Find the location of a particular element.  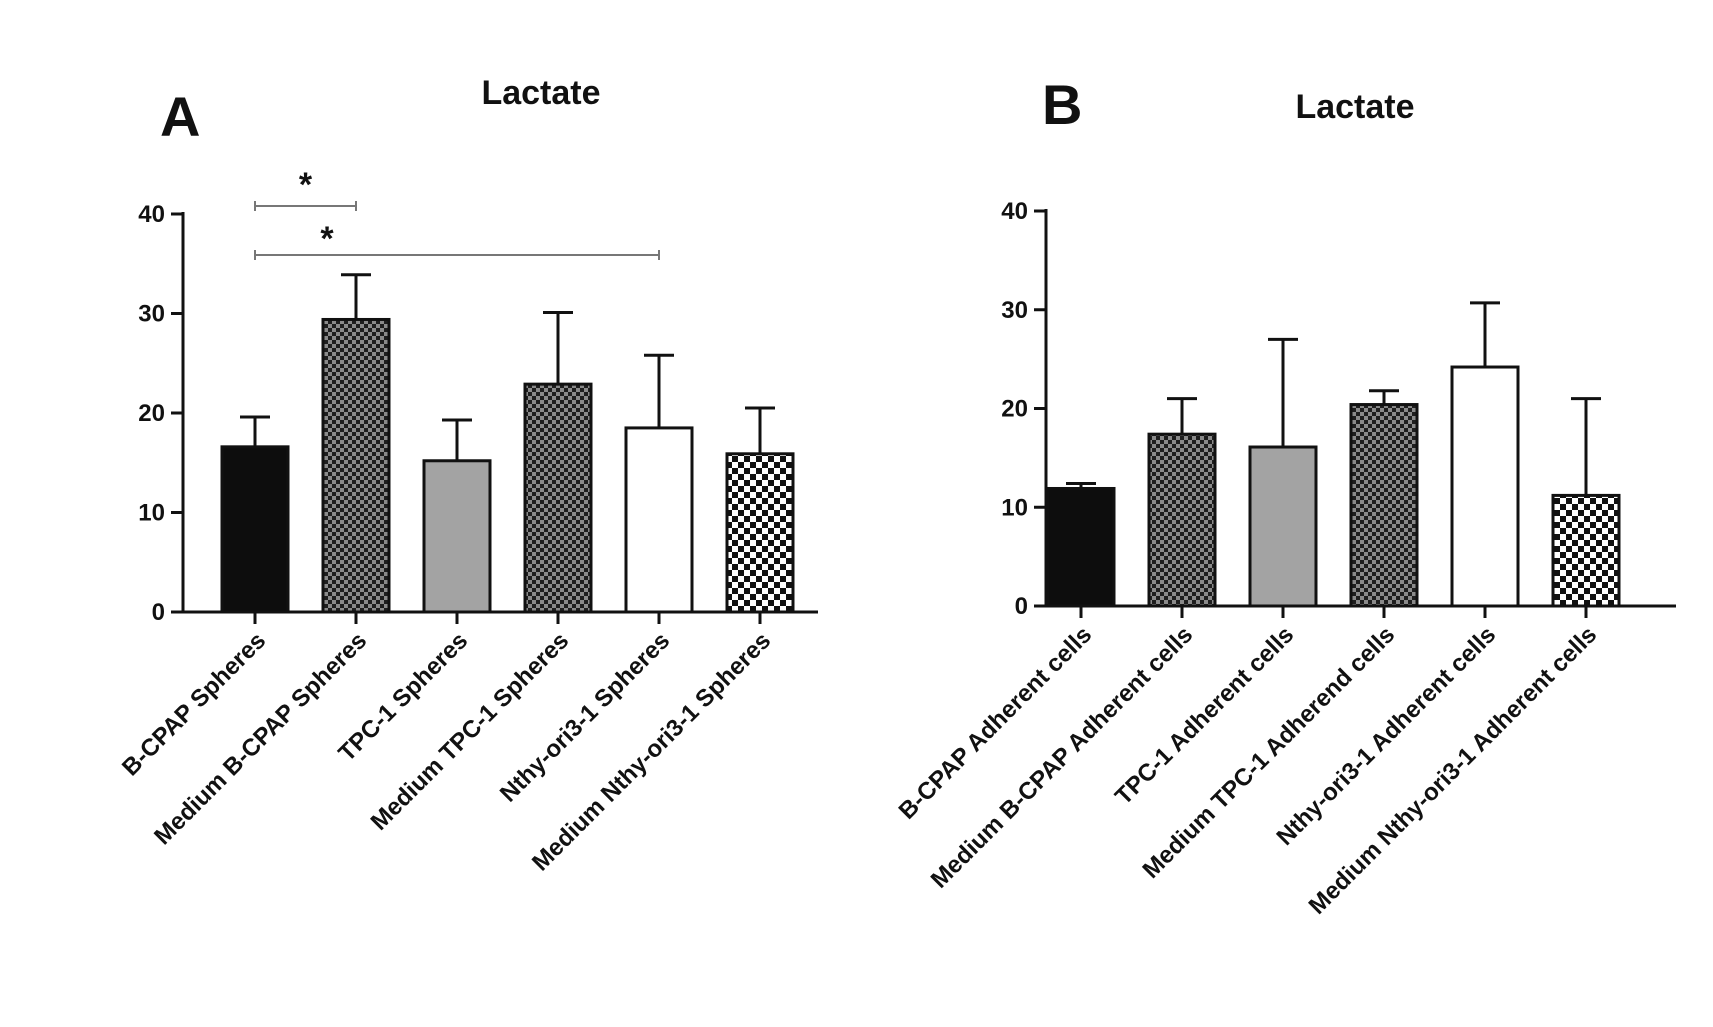

panel-b-title: Lactate is located at coordinates (1354, 107).